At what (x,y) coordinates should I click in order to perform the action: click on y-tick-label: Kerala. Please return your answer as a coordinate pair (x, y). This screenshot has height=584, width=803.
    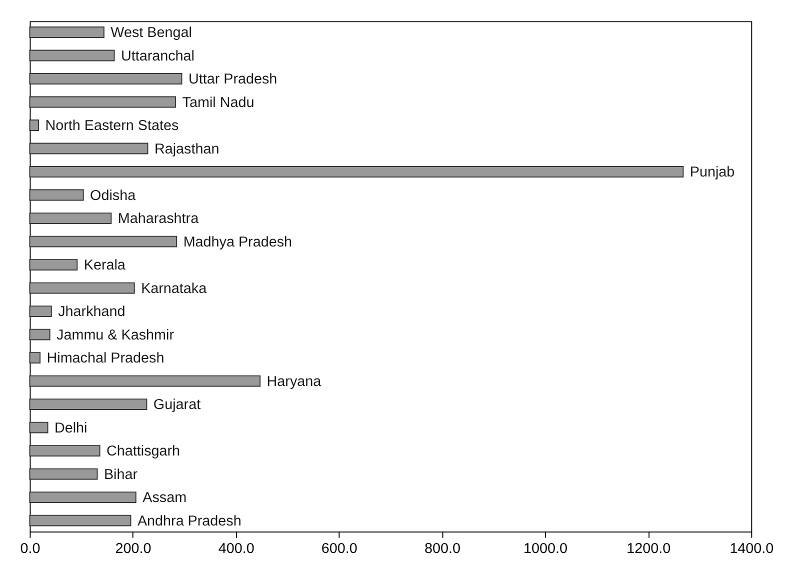
    Looking at the image, I should click on (105, 266).